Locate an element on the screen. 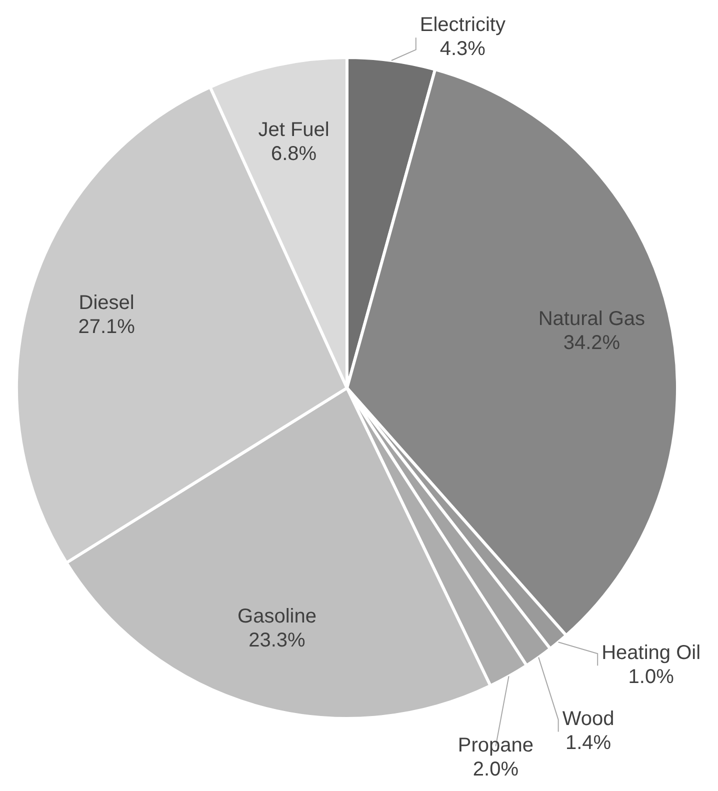 This screenshot has width=718, height=791. data-label: 2.0% is located at coordinates (495, 769).